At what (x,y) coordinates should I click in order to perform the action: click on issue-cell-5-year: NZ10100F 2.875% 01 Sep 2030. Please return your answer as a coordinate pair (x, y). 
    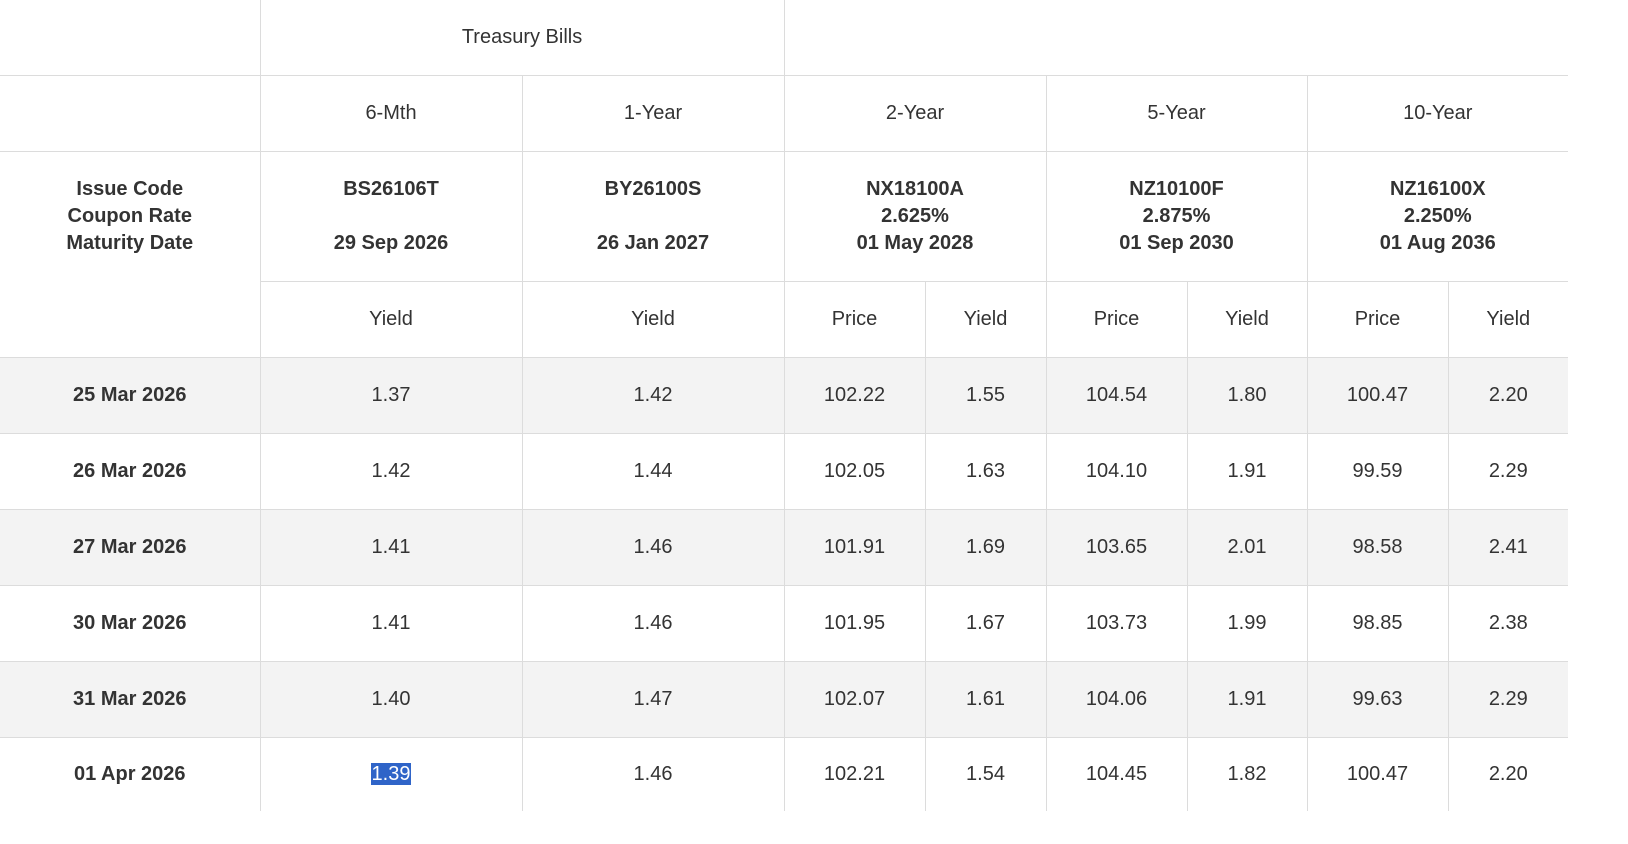
    Looking at the image, I should click on (1176, 216).